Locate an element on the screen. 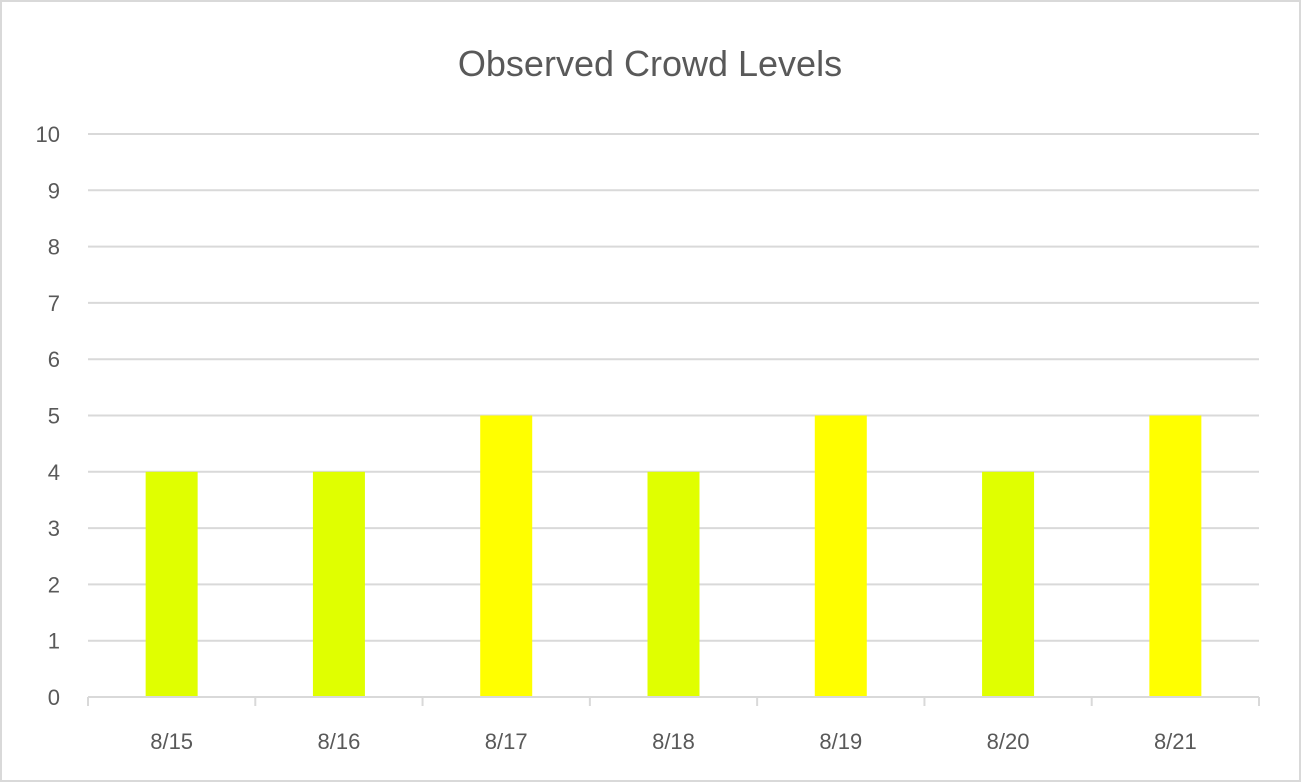  y-tick-label: 9 is located at coordinates (54, 190).